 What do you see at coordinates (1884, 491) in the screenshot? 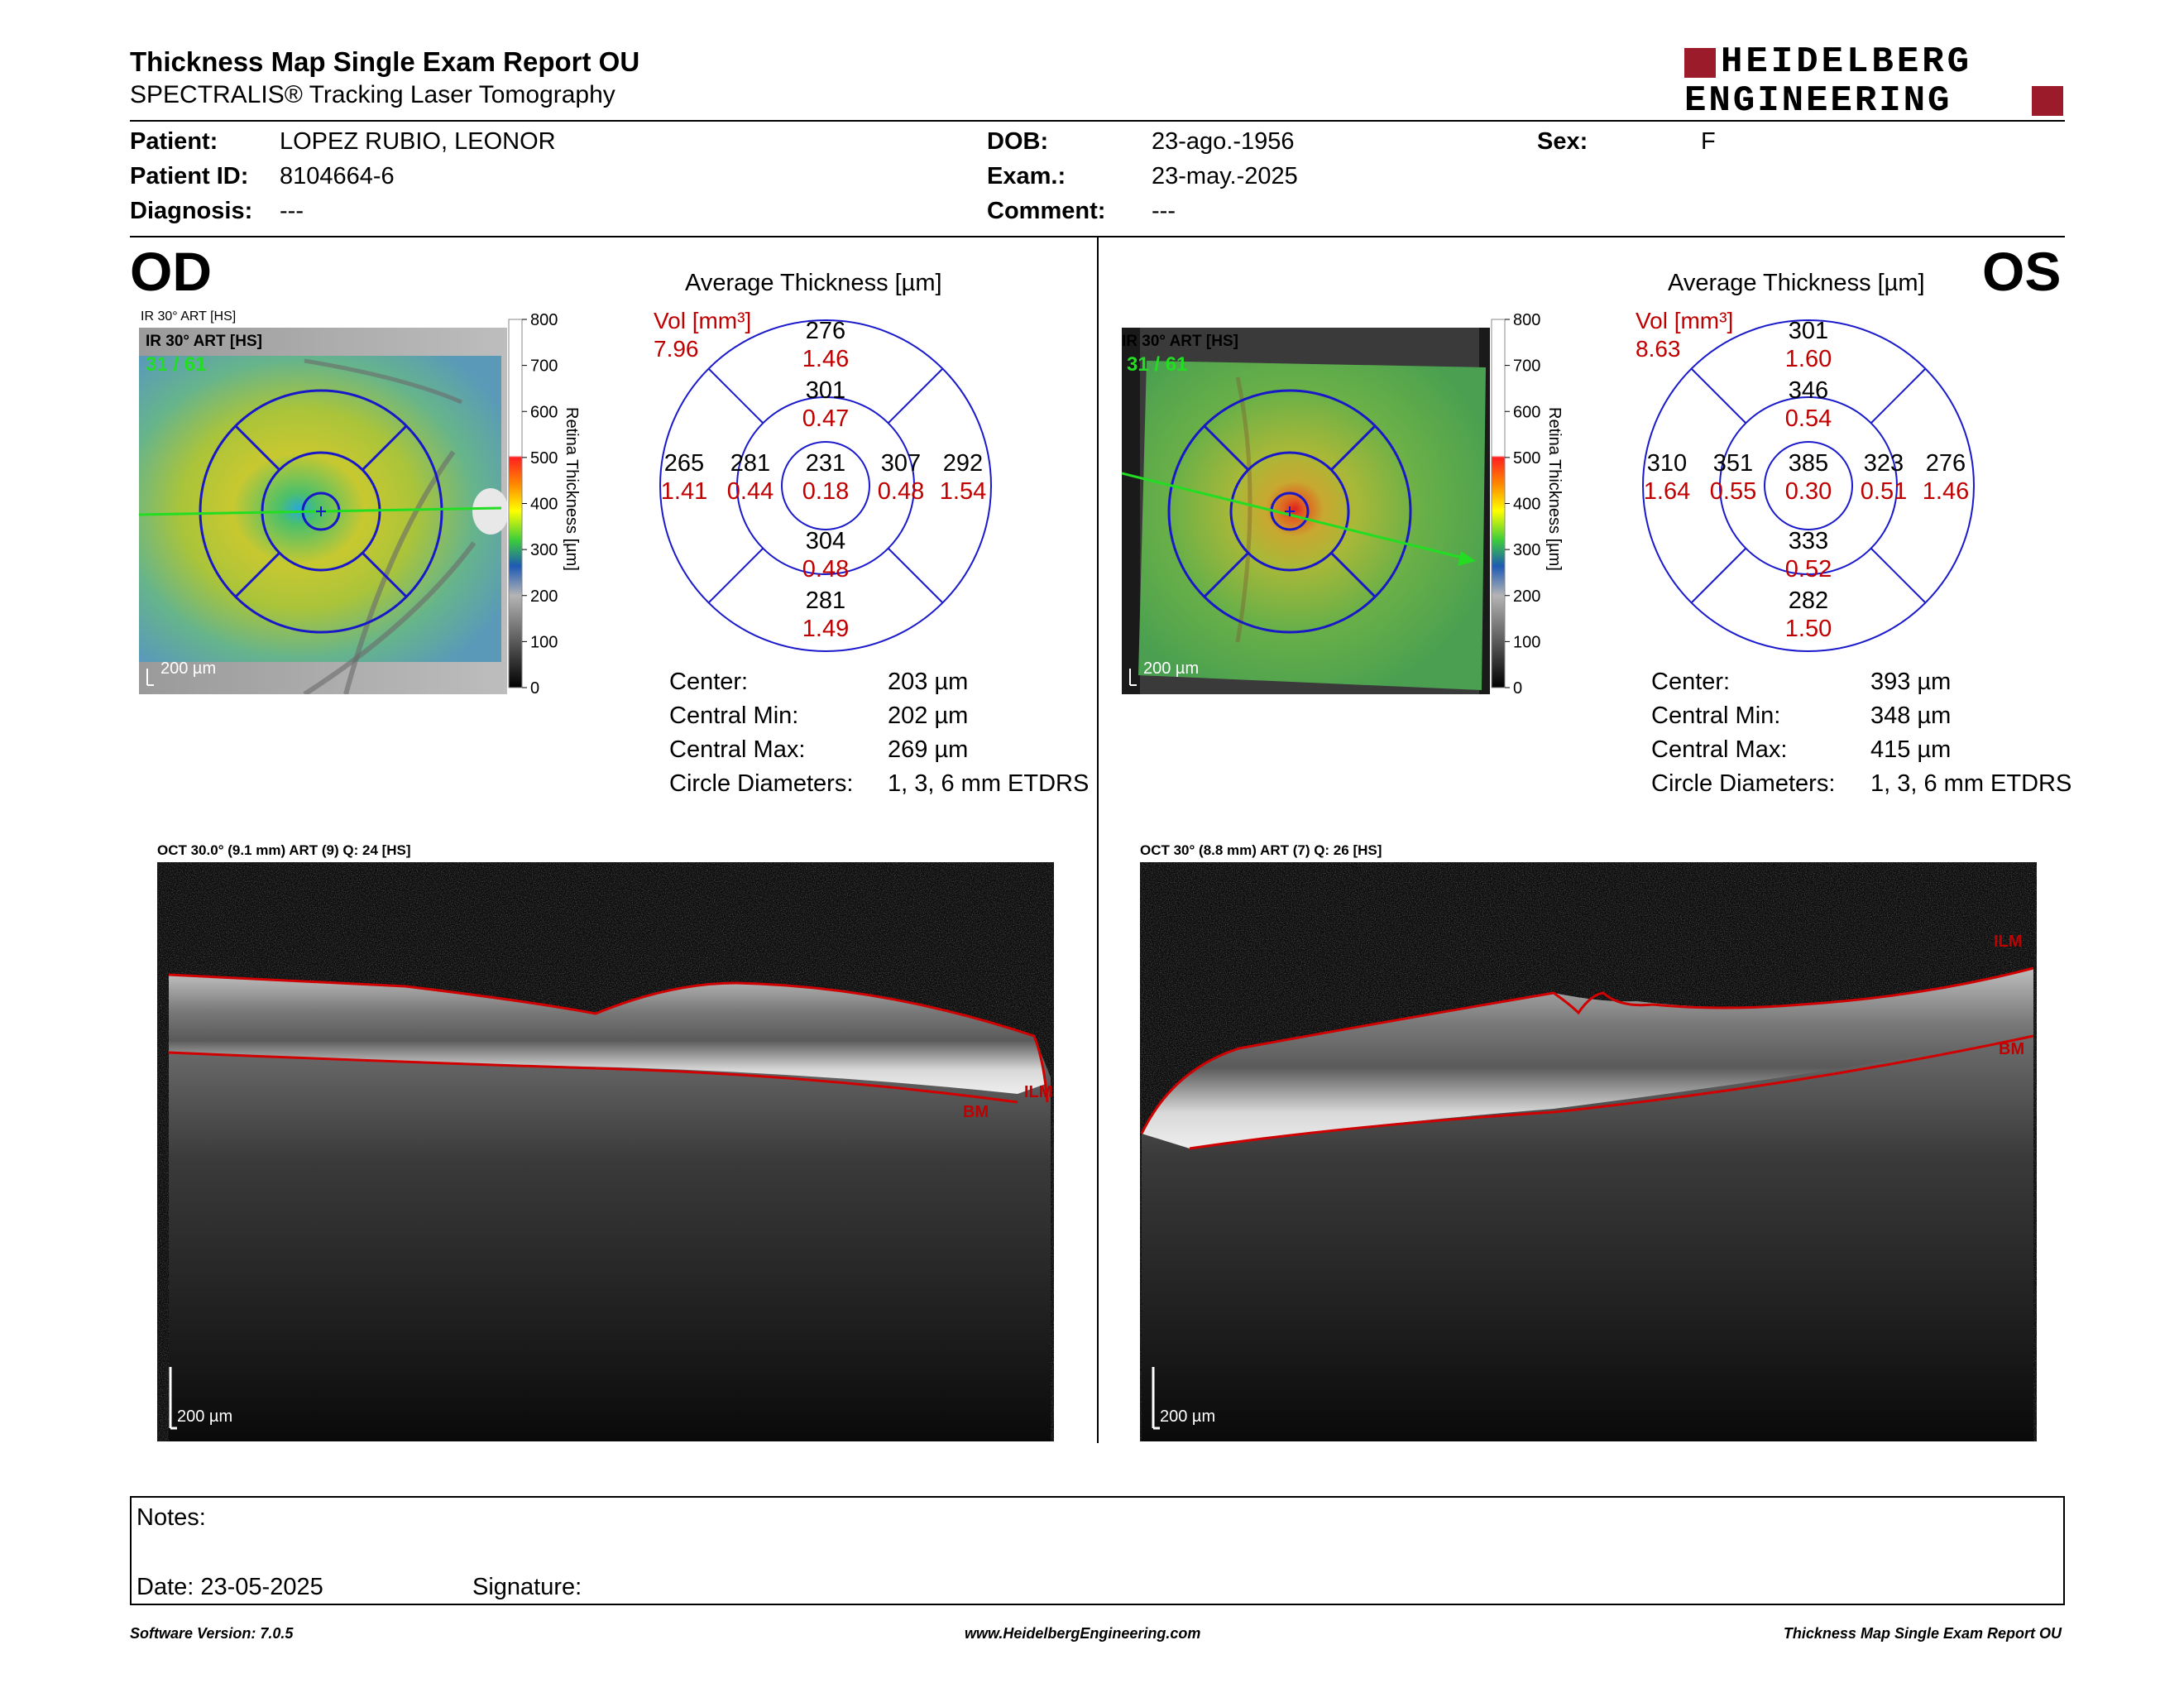
I see `os-inner-right-volume: 0.51` at bounding box center [1884, 491].